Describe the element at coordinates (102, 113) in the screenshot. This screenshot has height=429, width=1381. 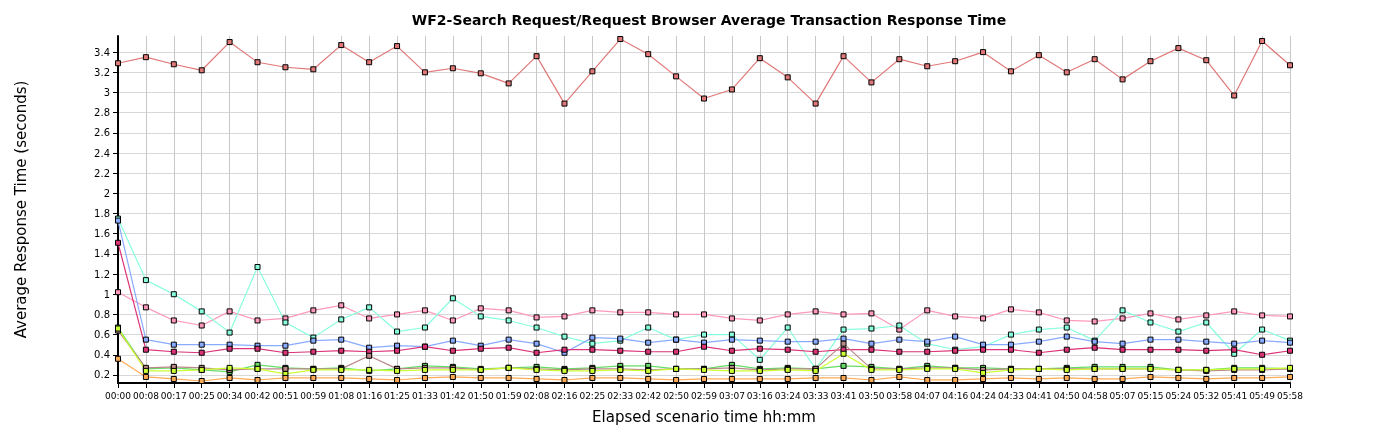
I see `y-tick-label: 2.8` at that location.